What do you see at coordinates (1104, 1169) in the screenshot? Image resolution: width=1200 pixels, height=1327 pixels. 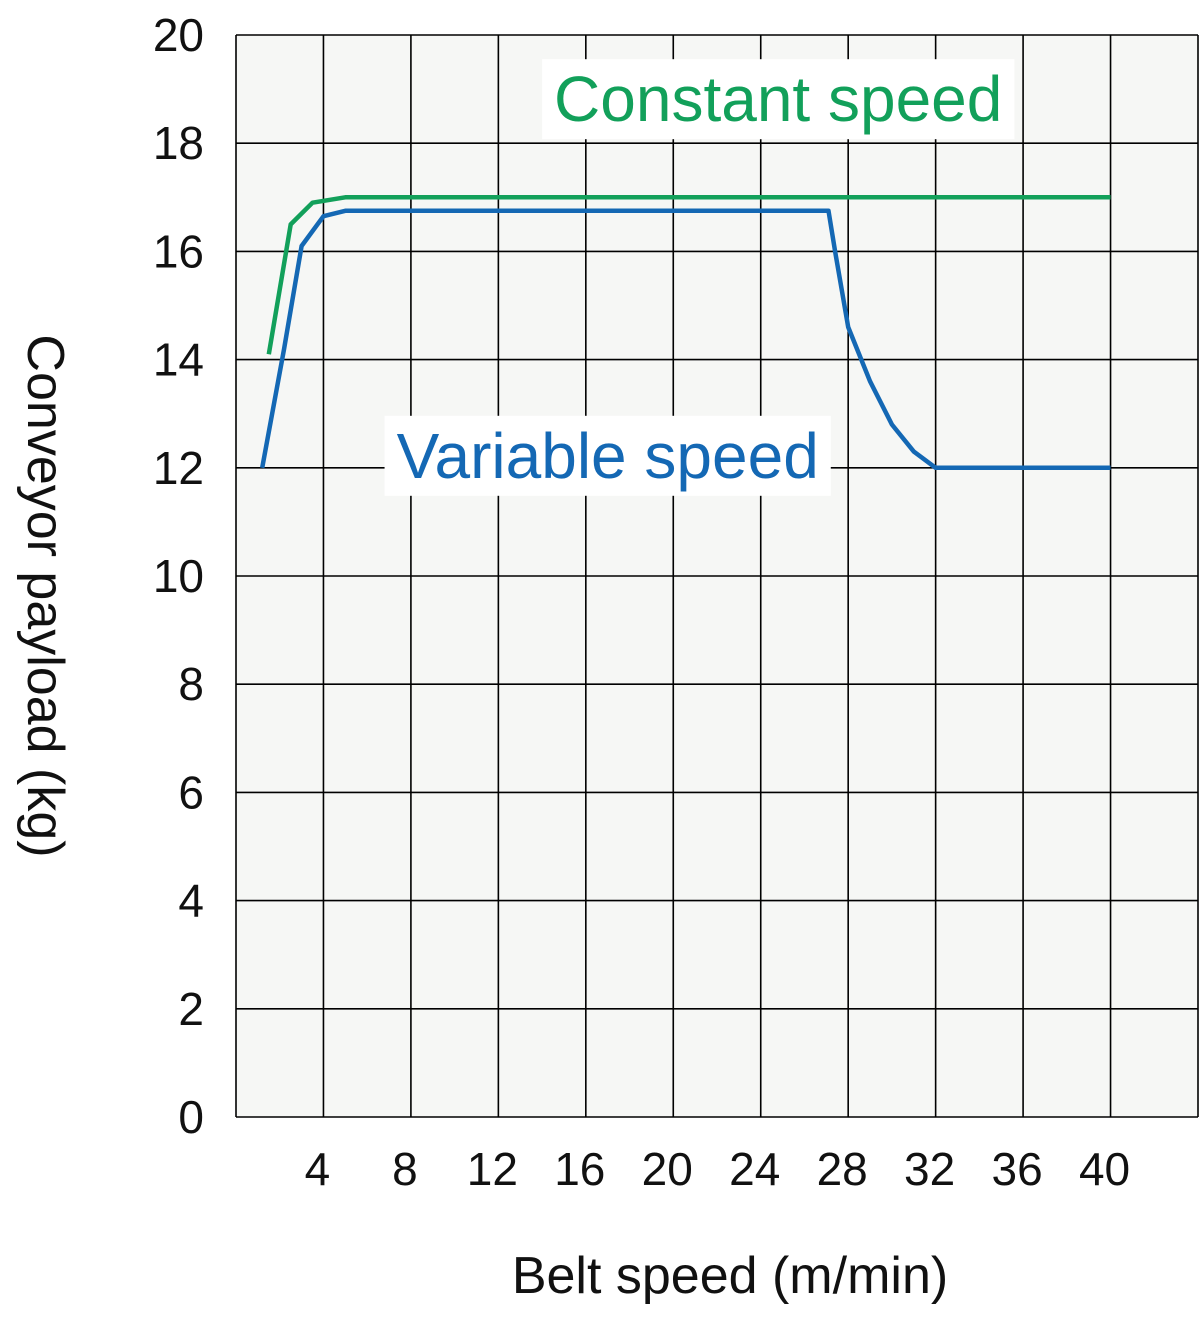 I see `x-tick-label: 40` at bounding box center [1104, 1169].